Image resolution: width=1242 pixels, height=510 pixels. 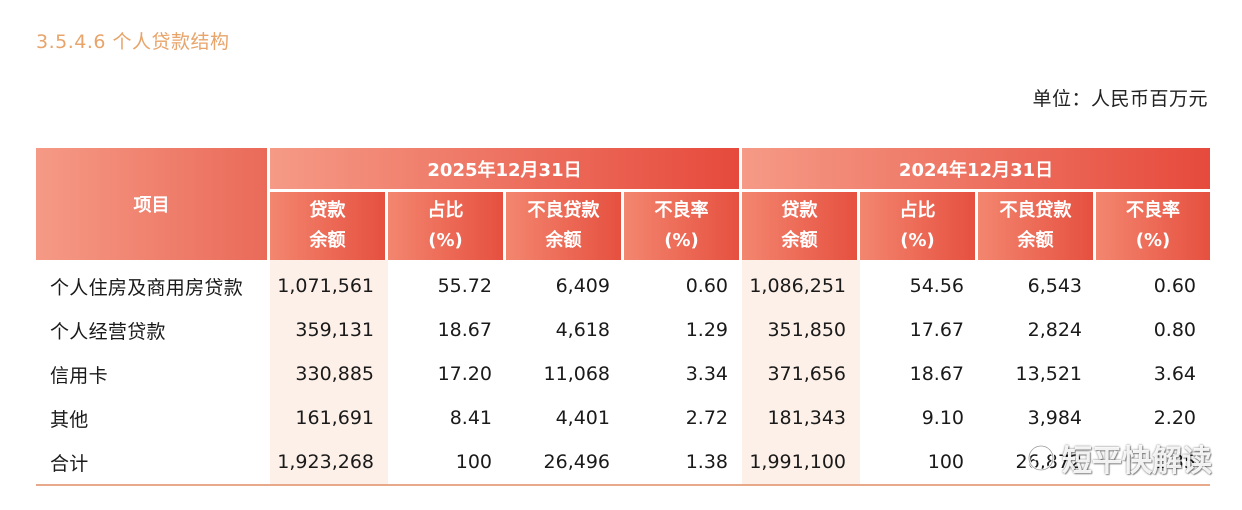 I want to click on table-cell: 1,923,268, so click(x=329, y=463).